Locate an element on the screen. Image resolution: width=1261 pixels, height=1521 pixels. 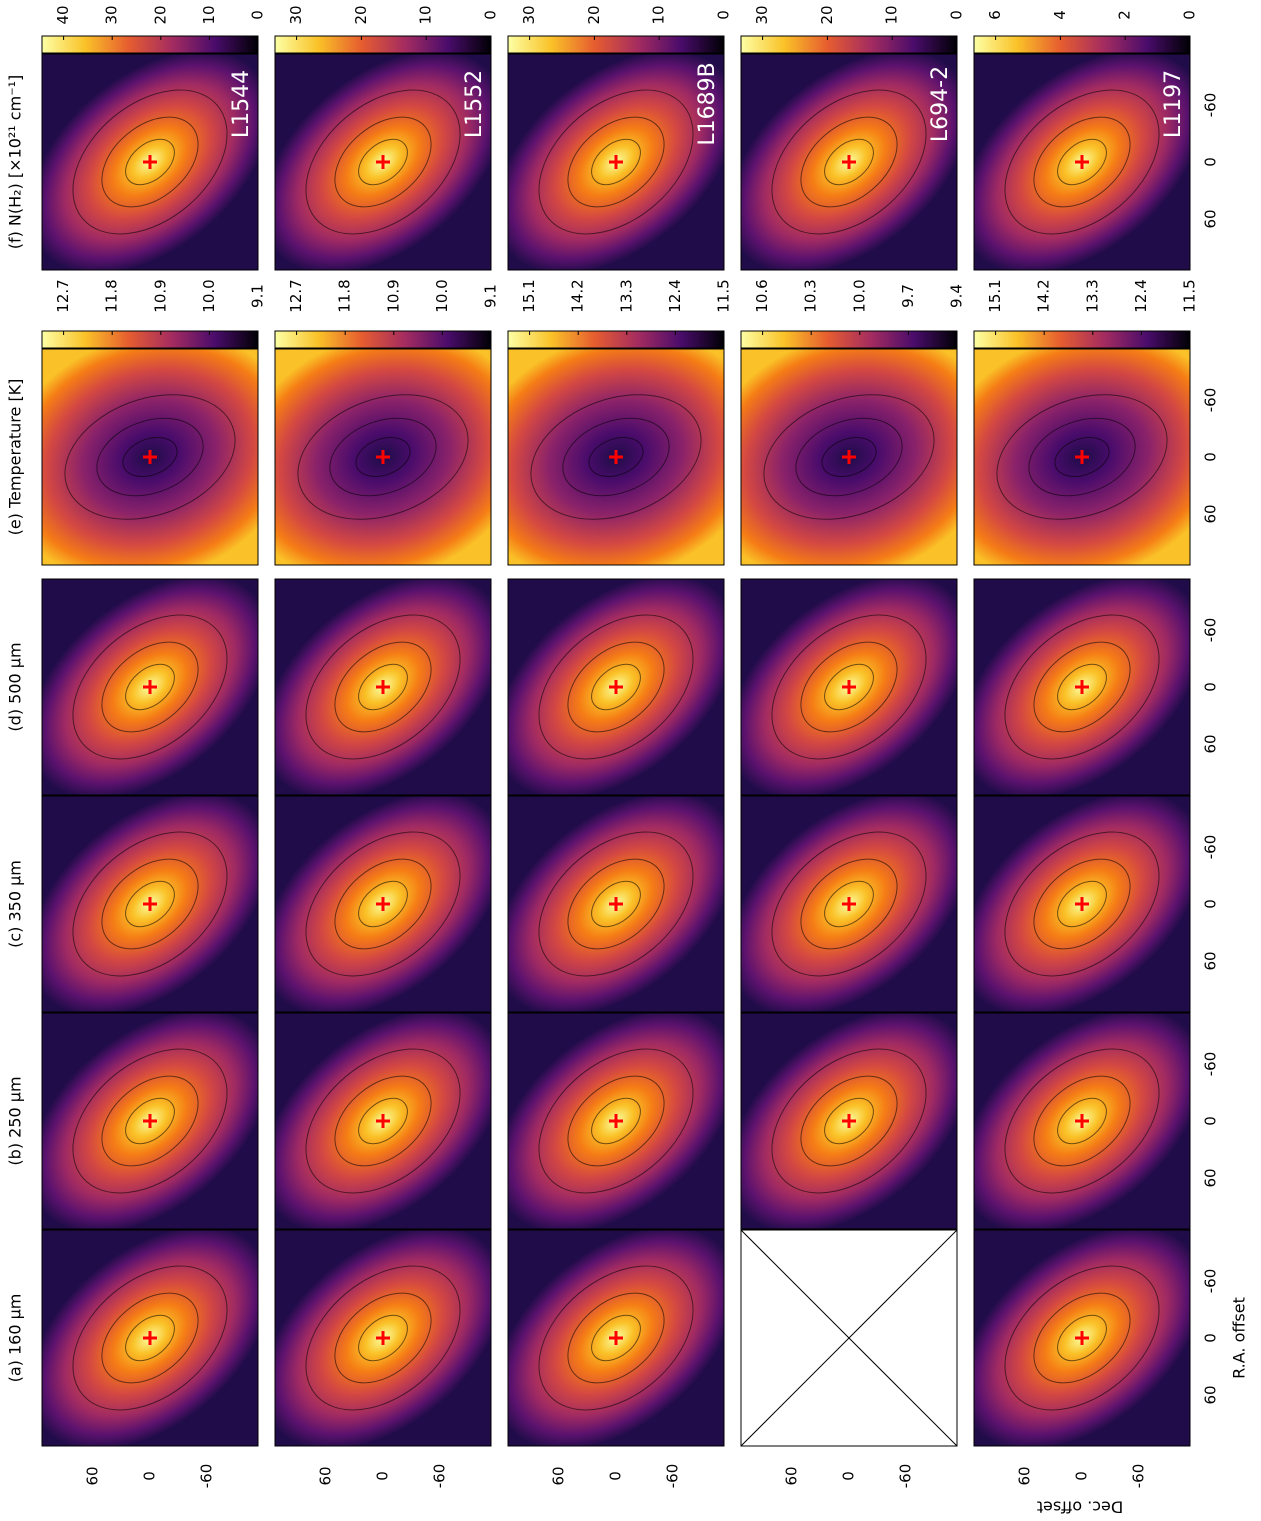
column-label: (b) 250 μm is located at coordinates (15, 1120).